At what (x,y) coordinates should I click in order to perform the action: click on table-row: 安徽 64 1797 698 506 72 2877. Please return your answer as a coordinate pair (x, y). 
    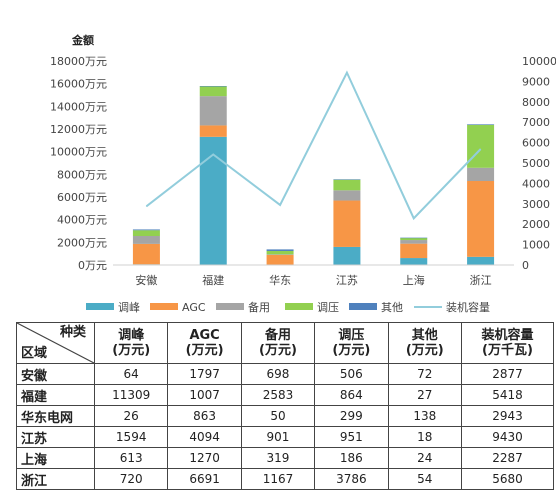
    Looking at the image, I should click on (285, 374).